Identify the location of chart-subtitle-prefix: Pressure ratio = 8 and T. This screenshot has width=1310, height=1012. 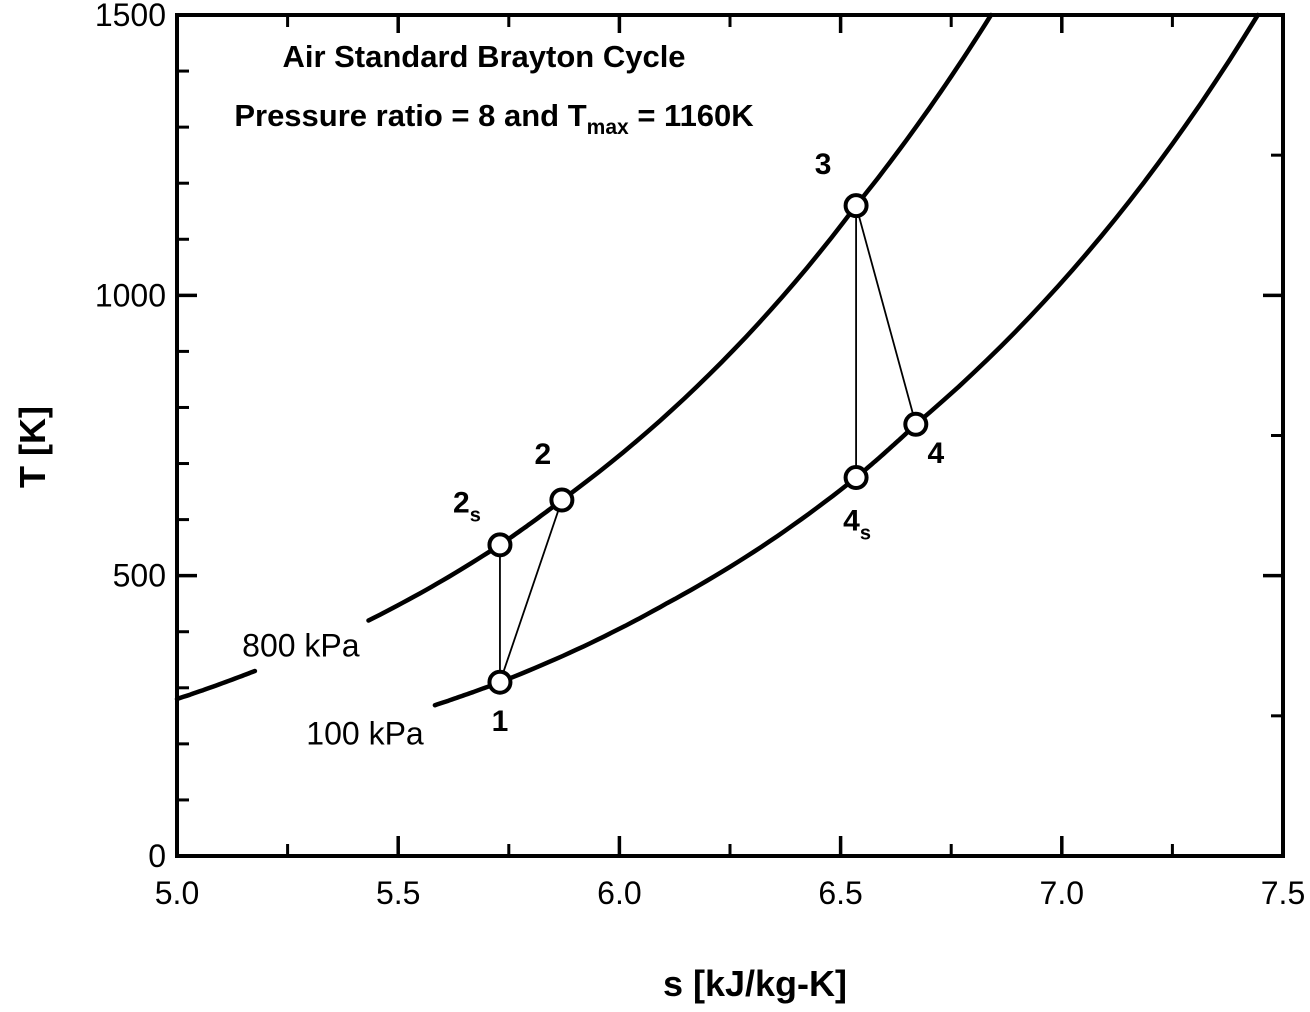
(410, 115).